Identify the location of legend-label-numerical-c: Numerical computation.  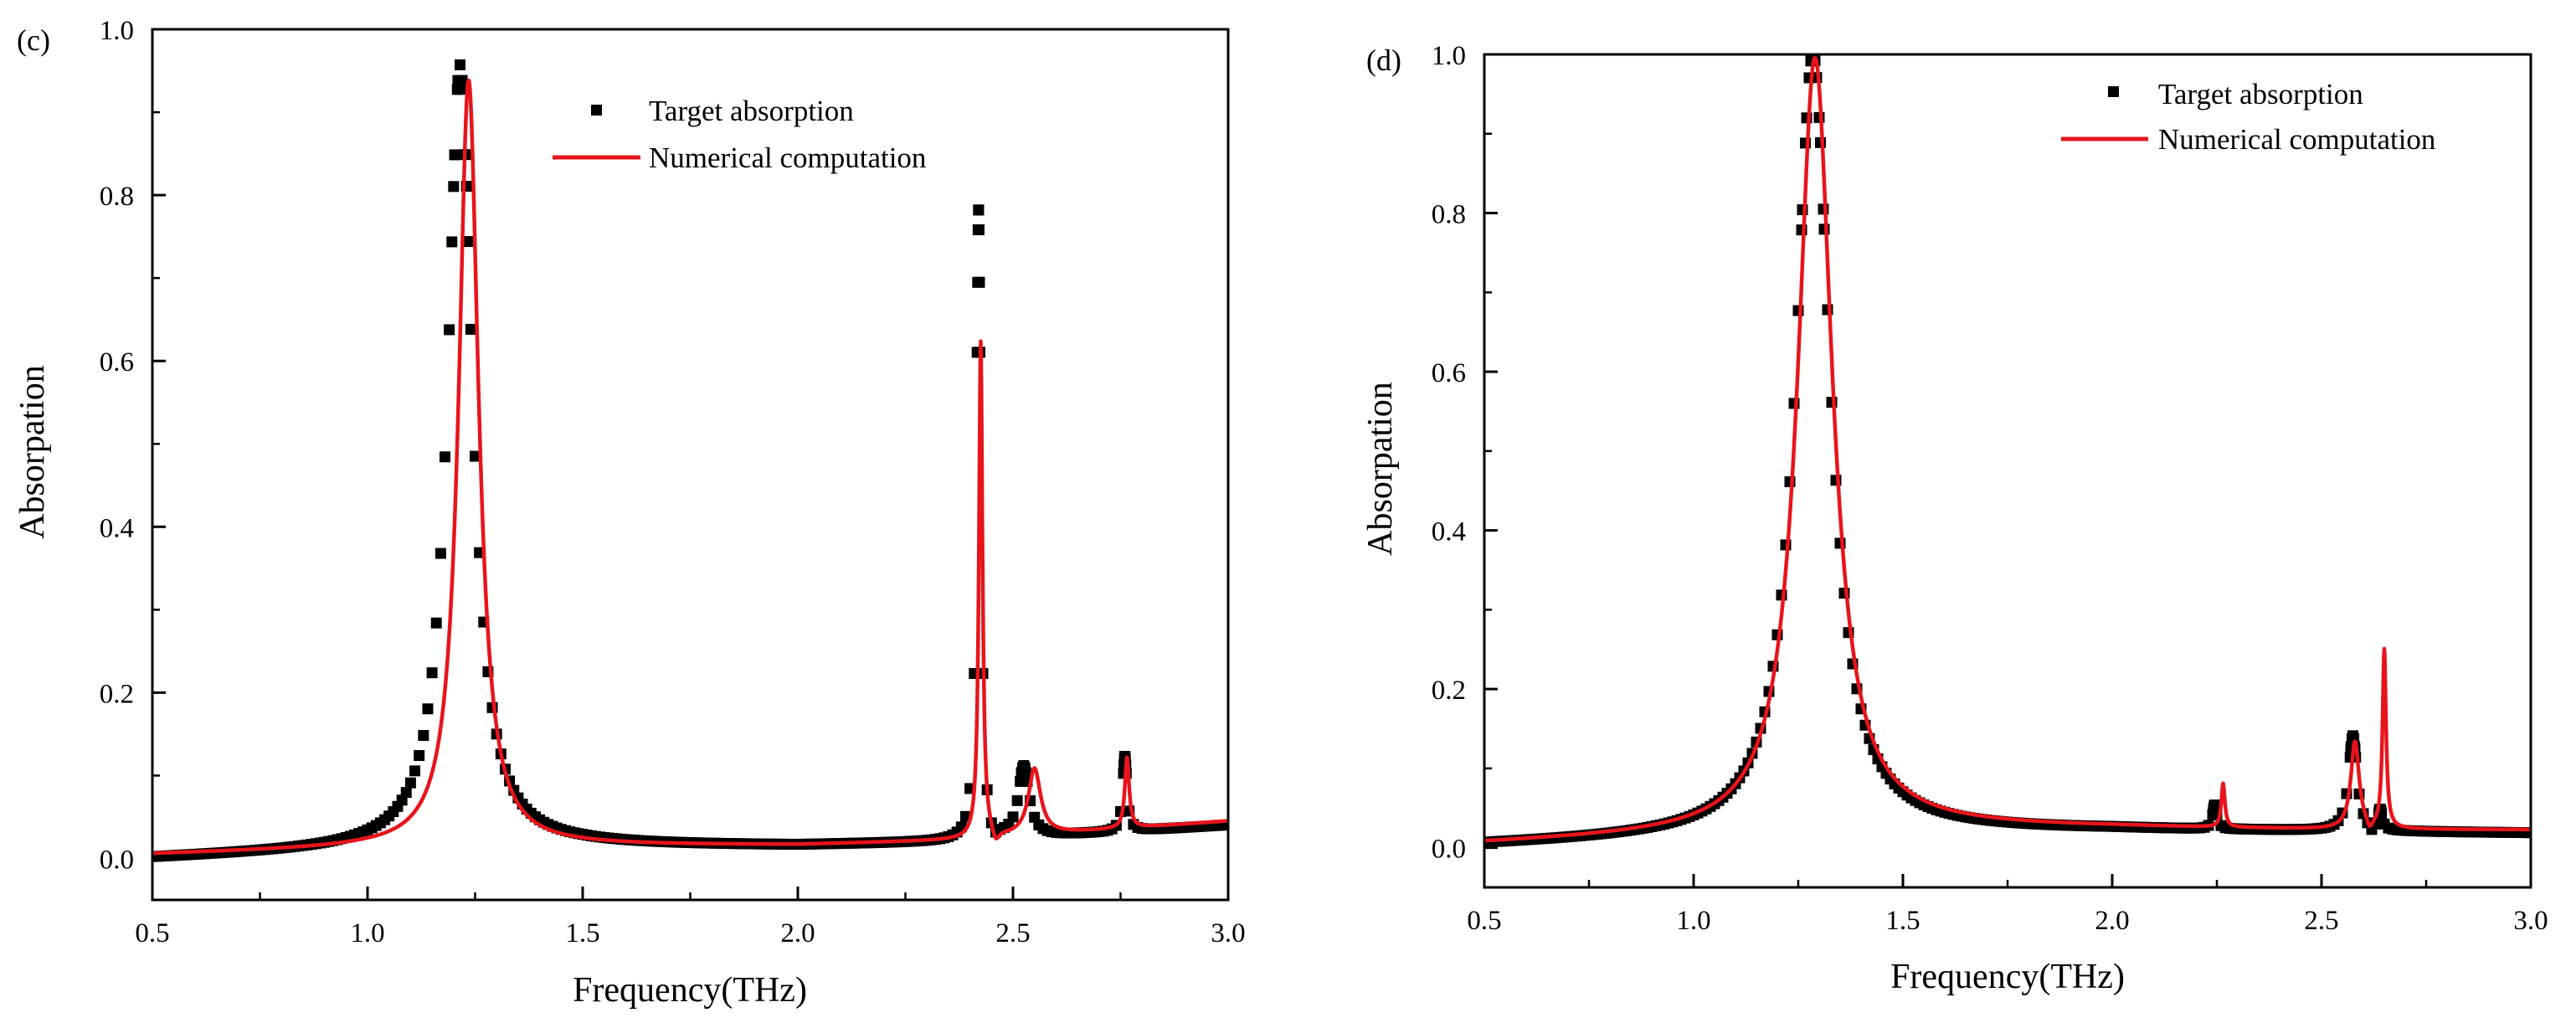
(788, 157).